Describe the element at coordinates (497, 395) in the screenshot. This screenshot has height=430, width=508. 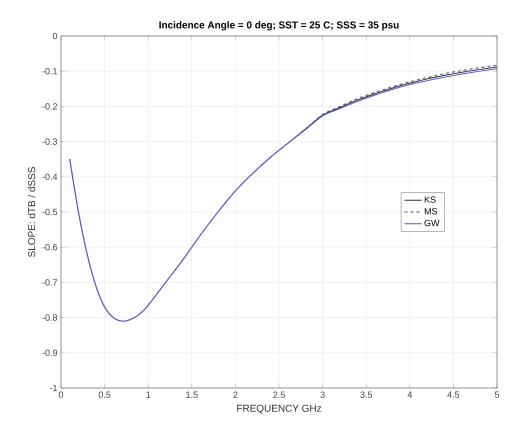
I see `x-tick-label: 5` at that location.